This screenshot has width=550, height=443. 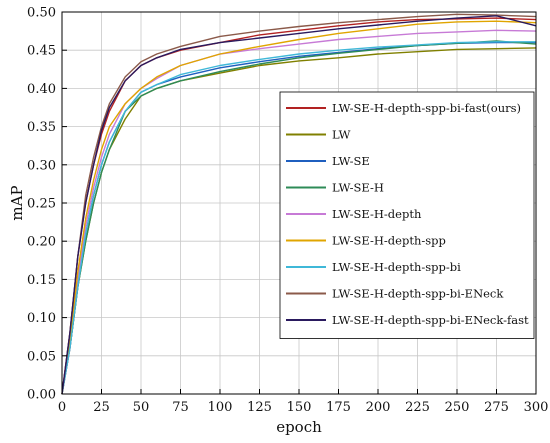 I want to click on y-tick-label: 0.10, so click(x=41, y=318).